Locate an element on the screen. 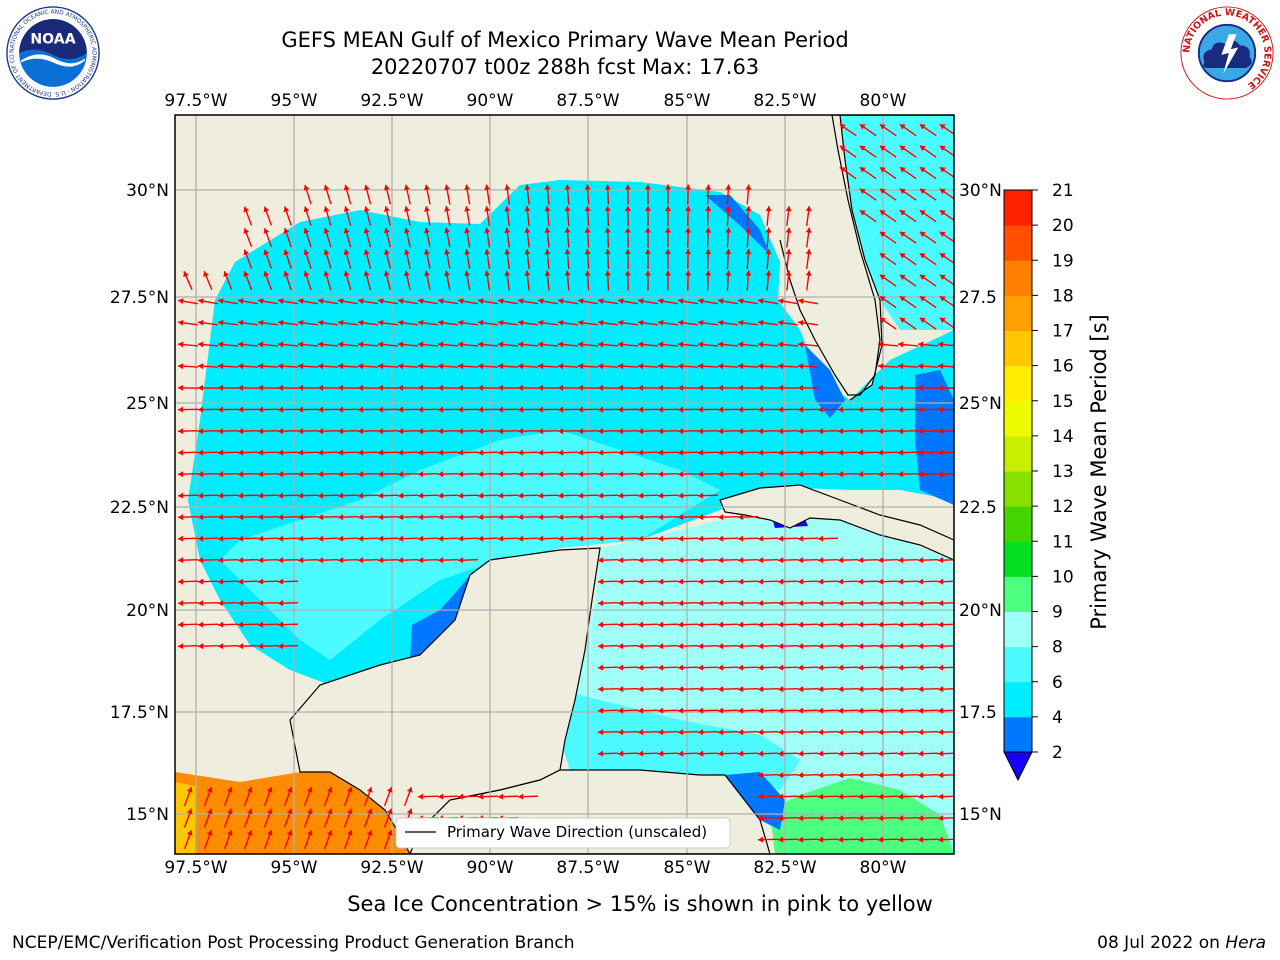  colorbar-tick-label: 17 is located at coordinates (1063, 332).